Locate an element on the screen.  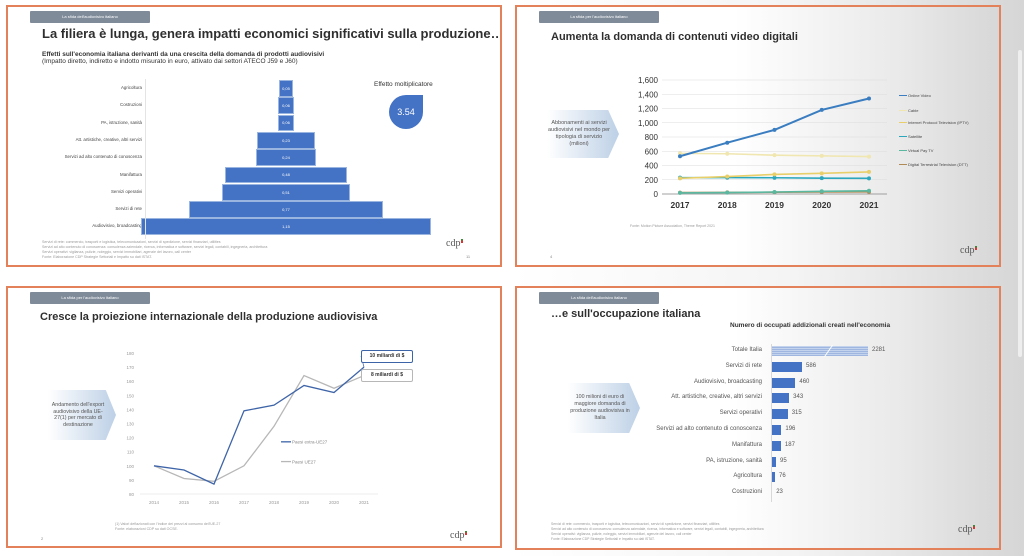
bar-value-label: 2281 is located at coordinates (879, 350).